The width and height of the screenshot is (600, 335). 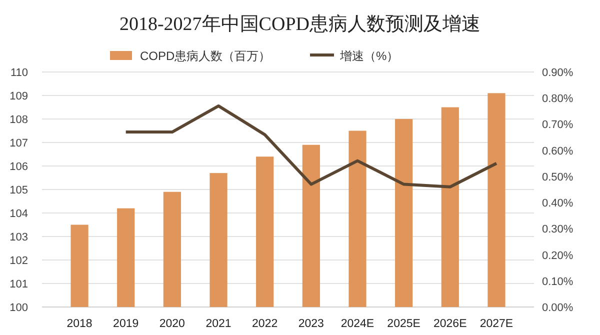 What do you see at coordinates (558, 99) in the screenshot?
I see `y2-tick-label: 0.80%` at bounding box center [558, 99].